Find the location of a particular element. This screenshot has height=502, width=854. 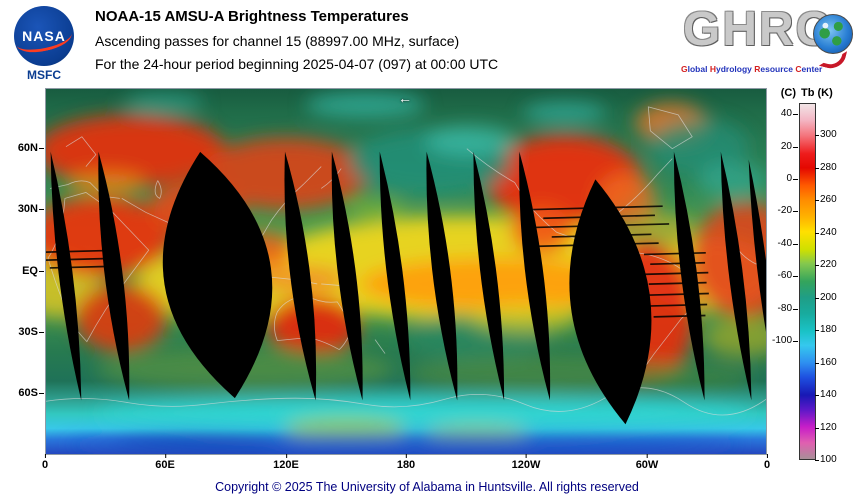

kelvin-label-100: 100 is located at coordinates (826, 459).